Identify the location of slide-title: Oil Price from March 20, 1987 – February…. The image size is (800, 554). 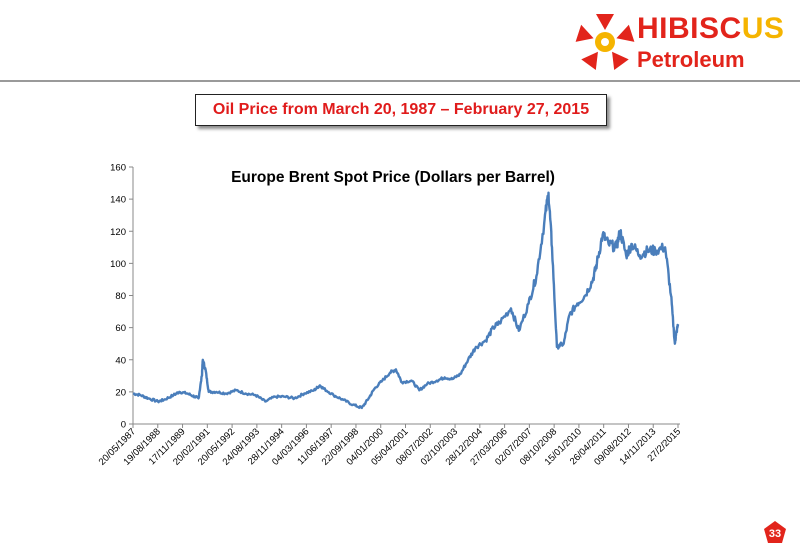
(401, 110).